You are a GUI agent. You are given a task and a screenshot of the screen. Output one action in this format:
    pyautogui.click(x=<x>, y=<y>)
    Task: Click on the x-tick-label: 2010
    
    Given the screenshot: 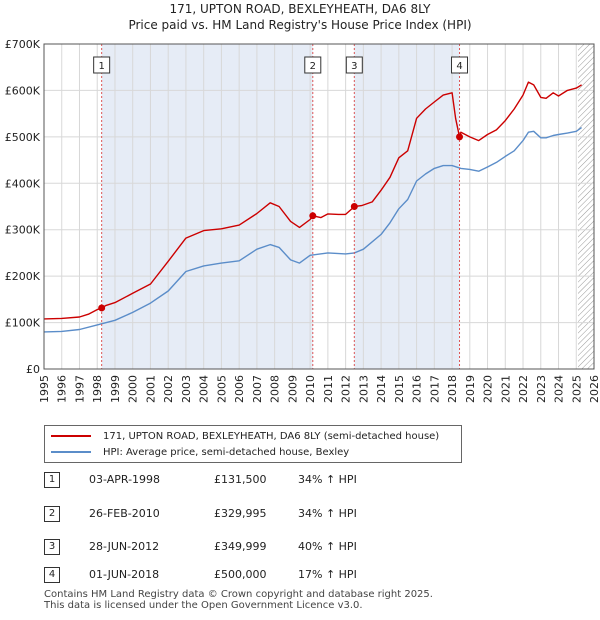 What is the action you would take?
    pyautogui.click(x=310, y=389)
    